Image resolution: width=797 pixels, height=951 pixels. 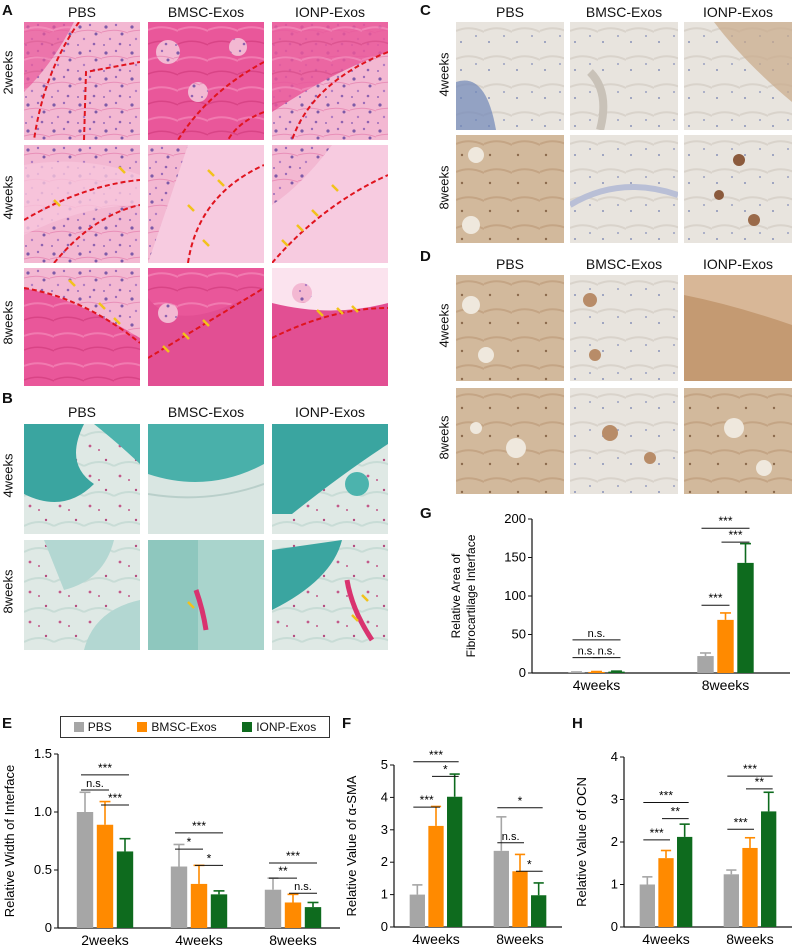 I want to click on y-axis-label: Relative Value of α-SMA, so click(x=351, y=845).